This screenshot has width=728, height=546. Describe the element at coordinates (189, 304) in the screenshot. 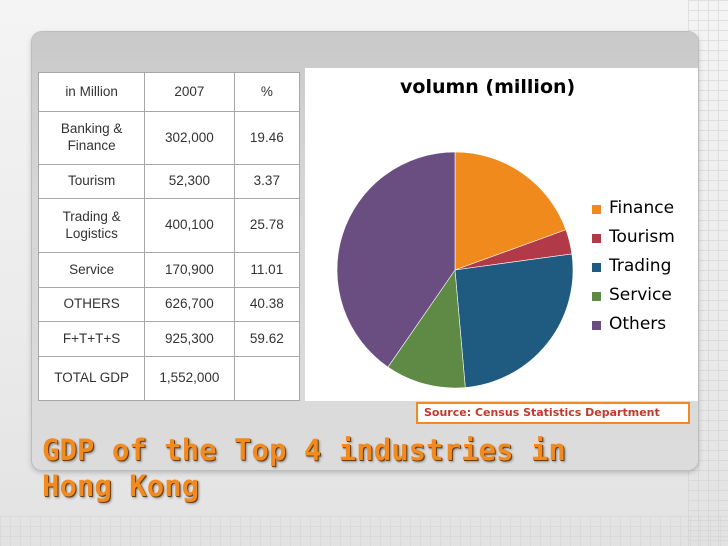

I see `table-cell-value: 626,700` at that location.